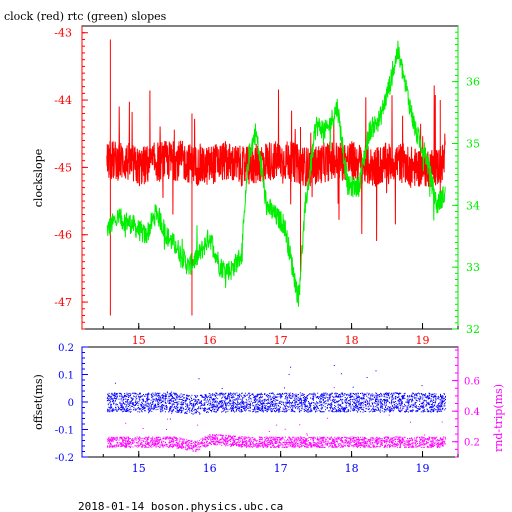 The width and height of the screenshot is (512, 512). Describe the element at coordinates (473, 143) in the screenshot. I see `top-right-tick-label: 35` at that location.